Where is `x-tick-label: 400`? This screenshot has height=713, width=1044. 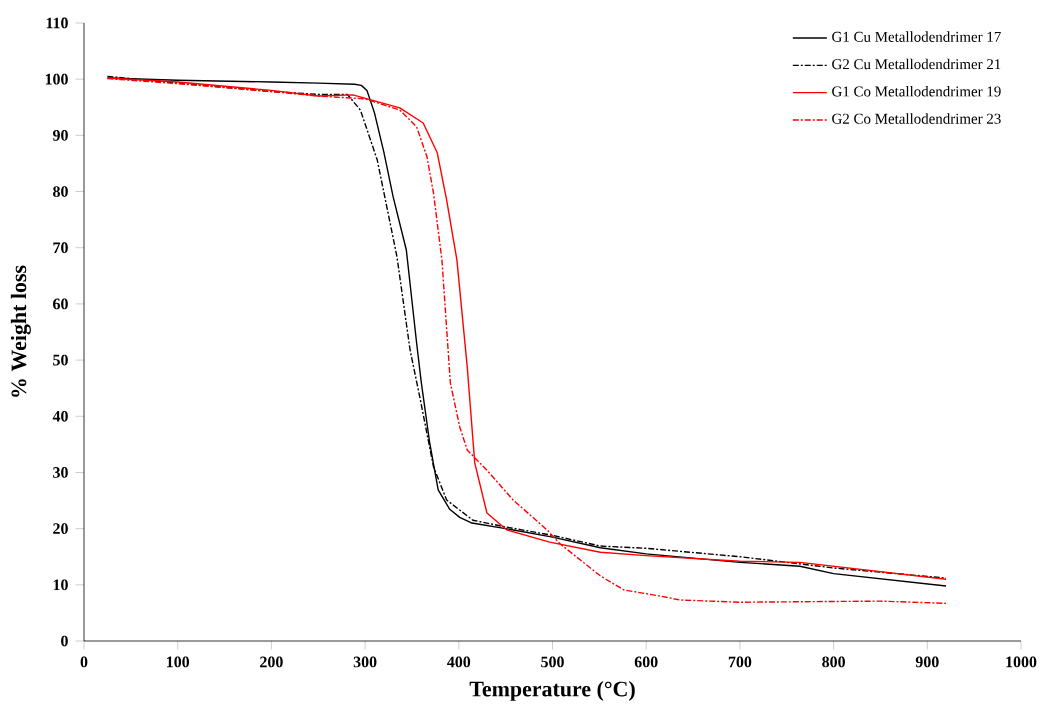 x-tick-label: 400 is located at coordinates (459, 662).